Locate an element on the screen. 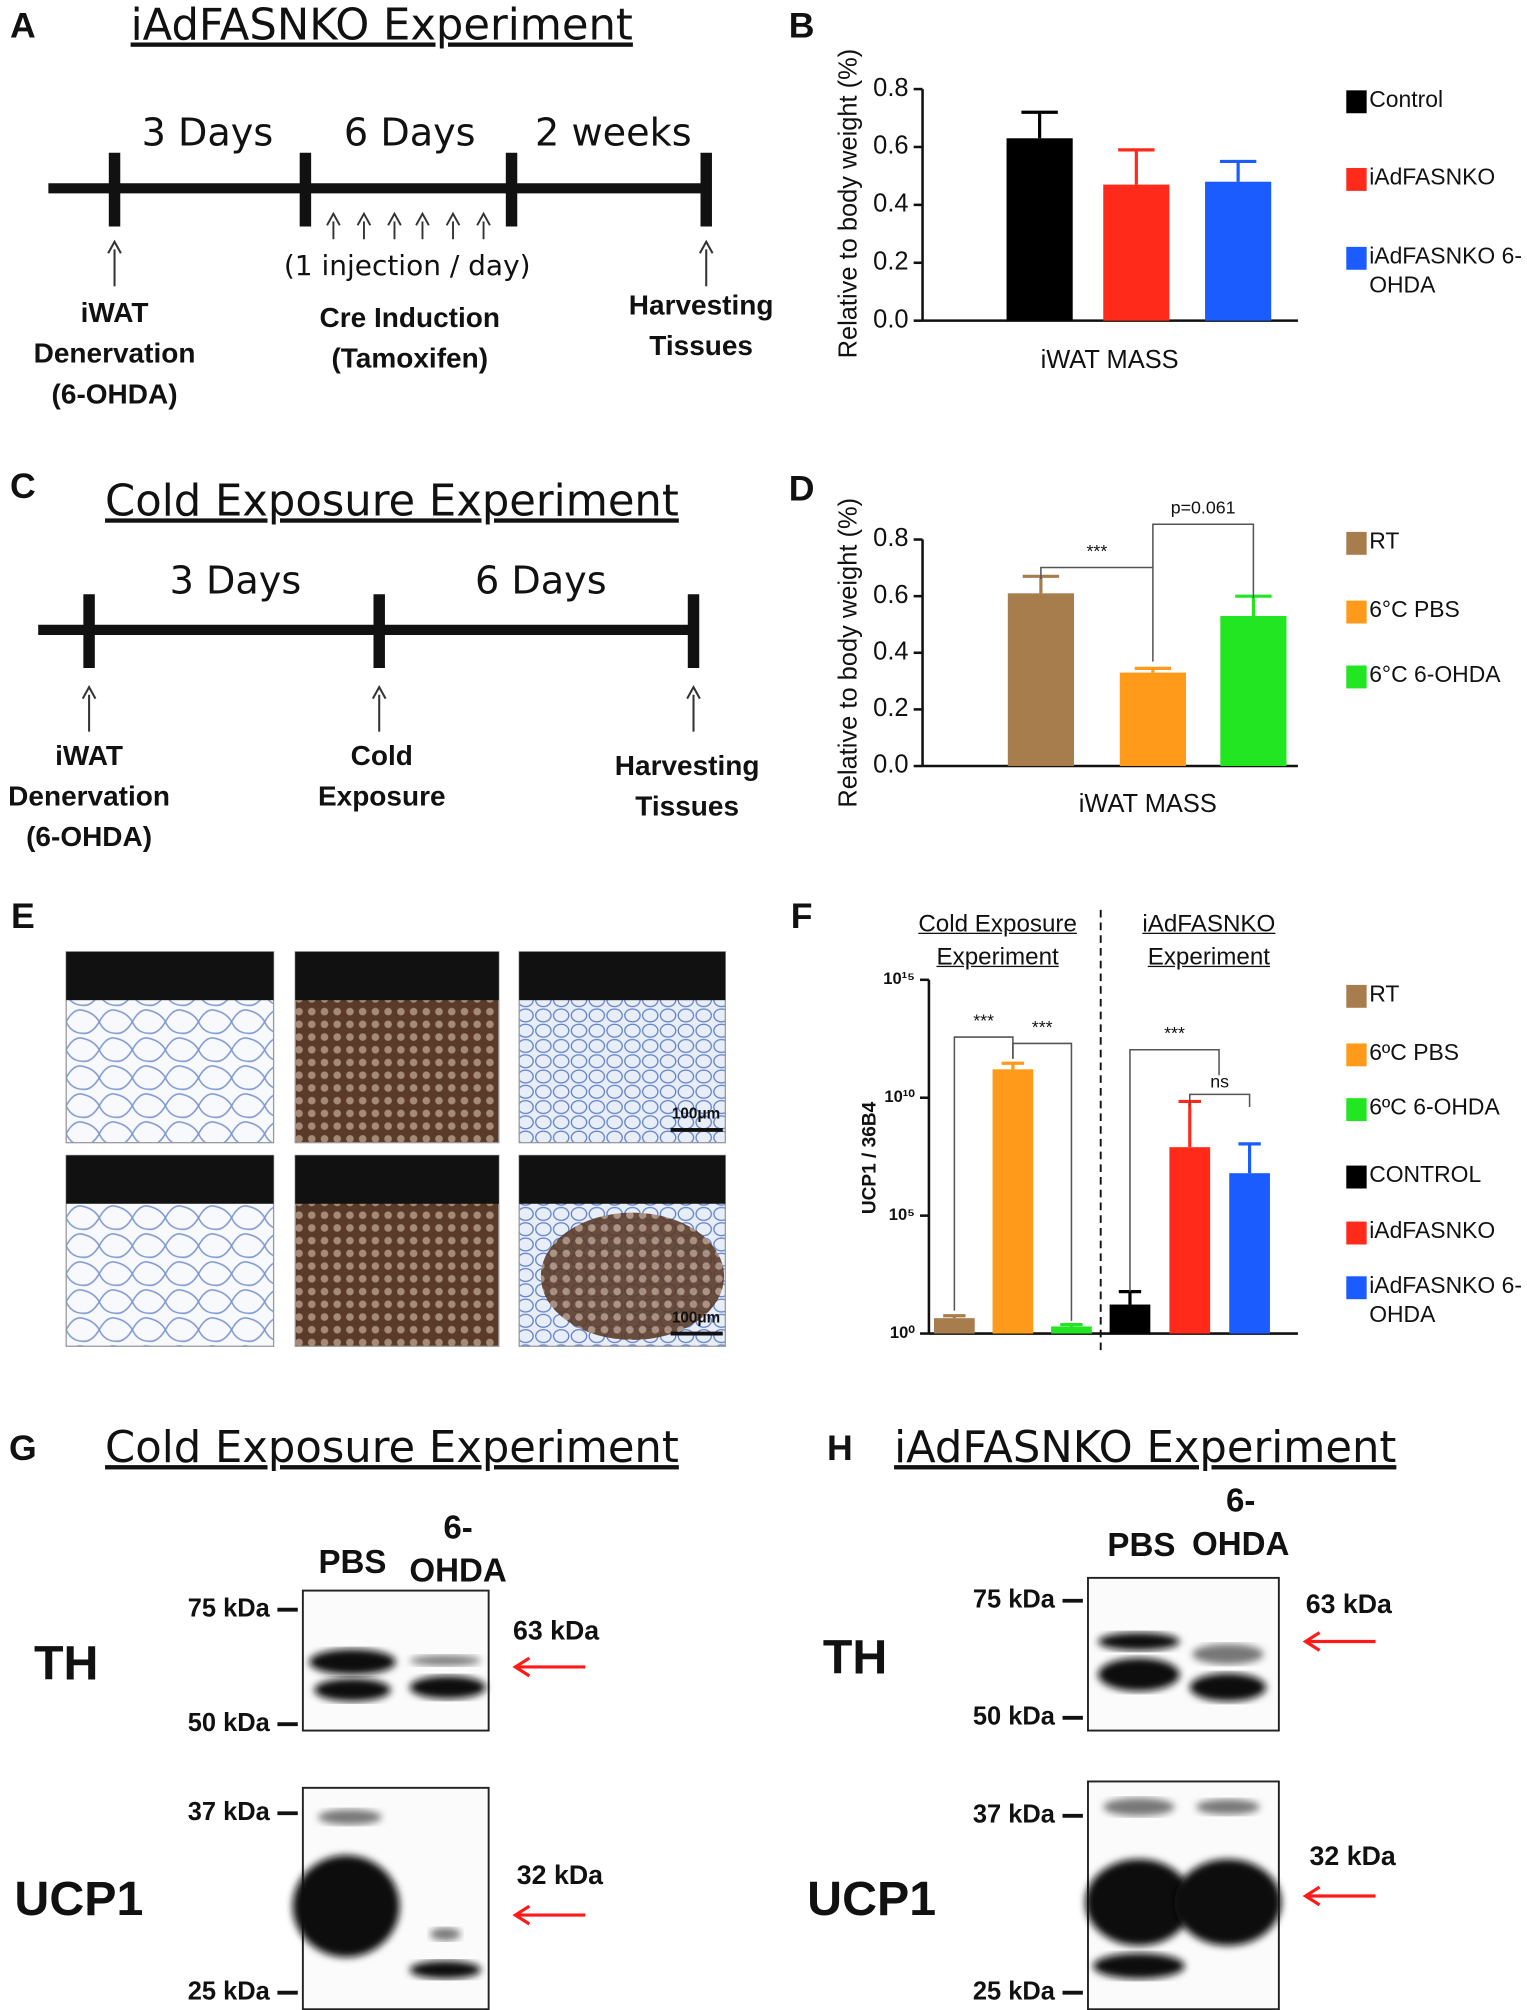 This screenshot has width=1527, height=2010. y-tick-label: 0.6 is located at coordinates (890, 146).